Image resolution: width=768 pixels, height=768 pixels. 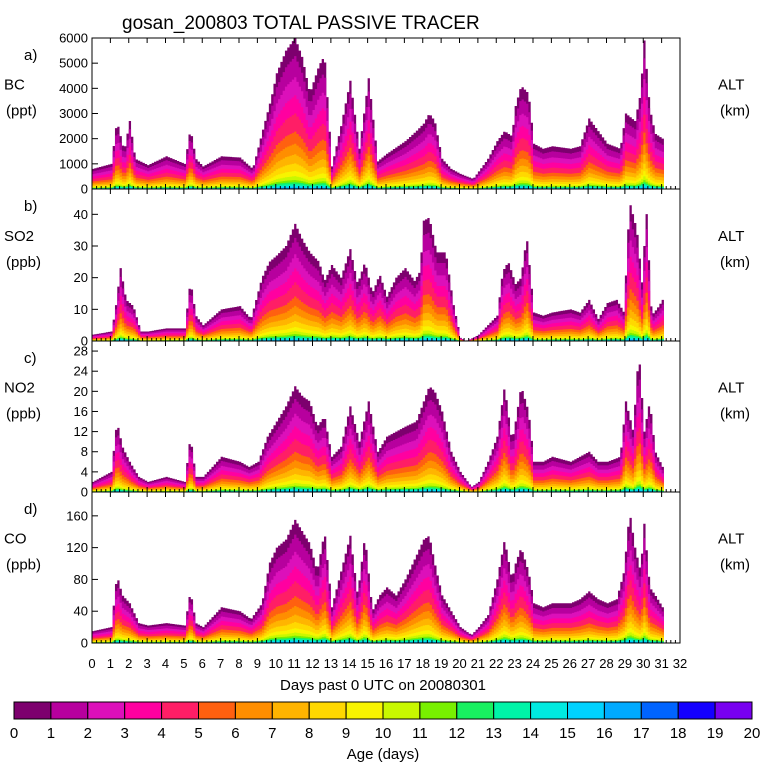 I want to click on y-tick-label: 8, so click(x=84, y=451).